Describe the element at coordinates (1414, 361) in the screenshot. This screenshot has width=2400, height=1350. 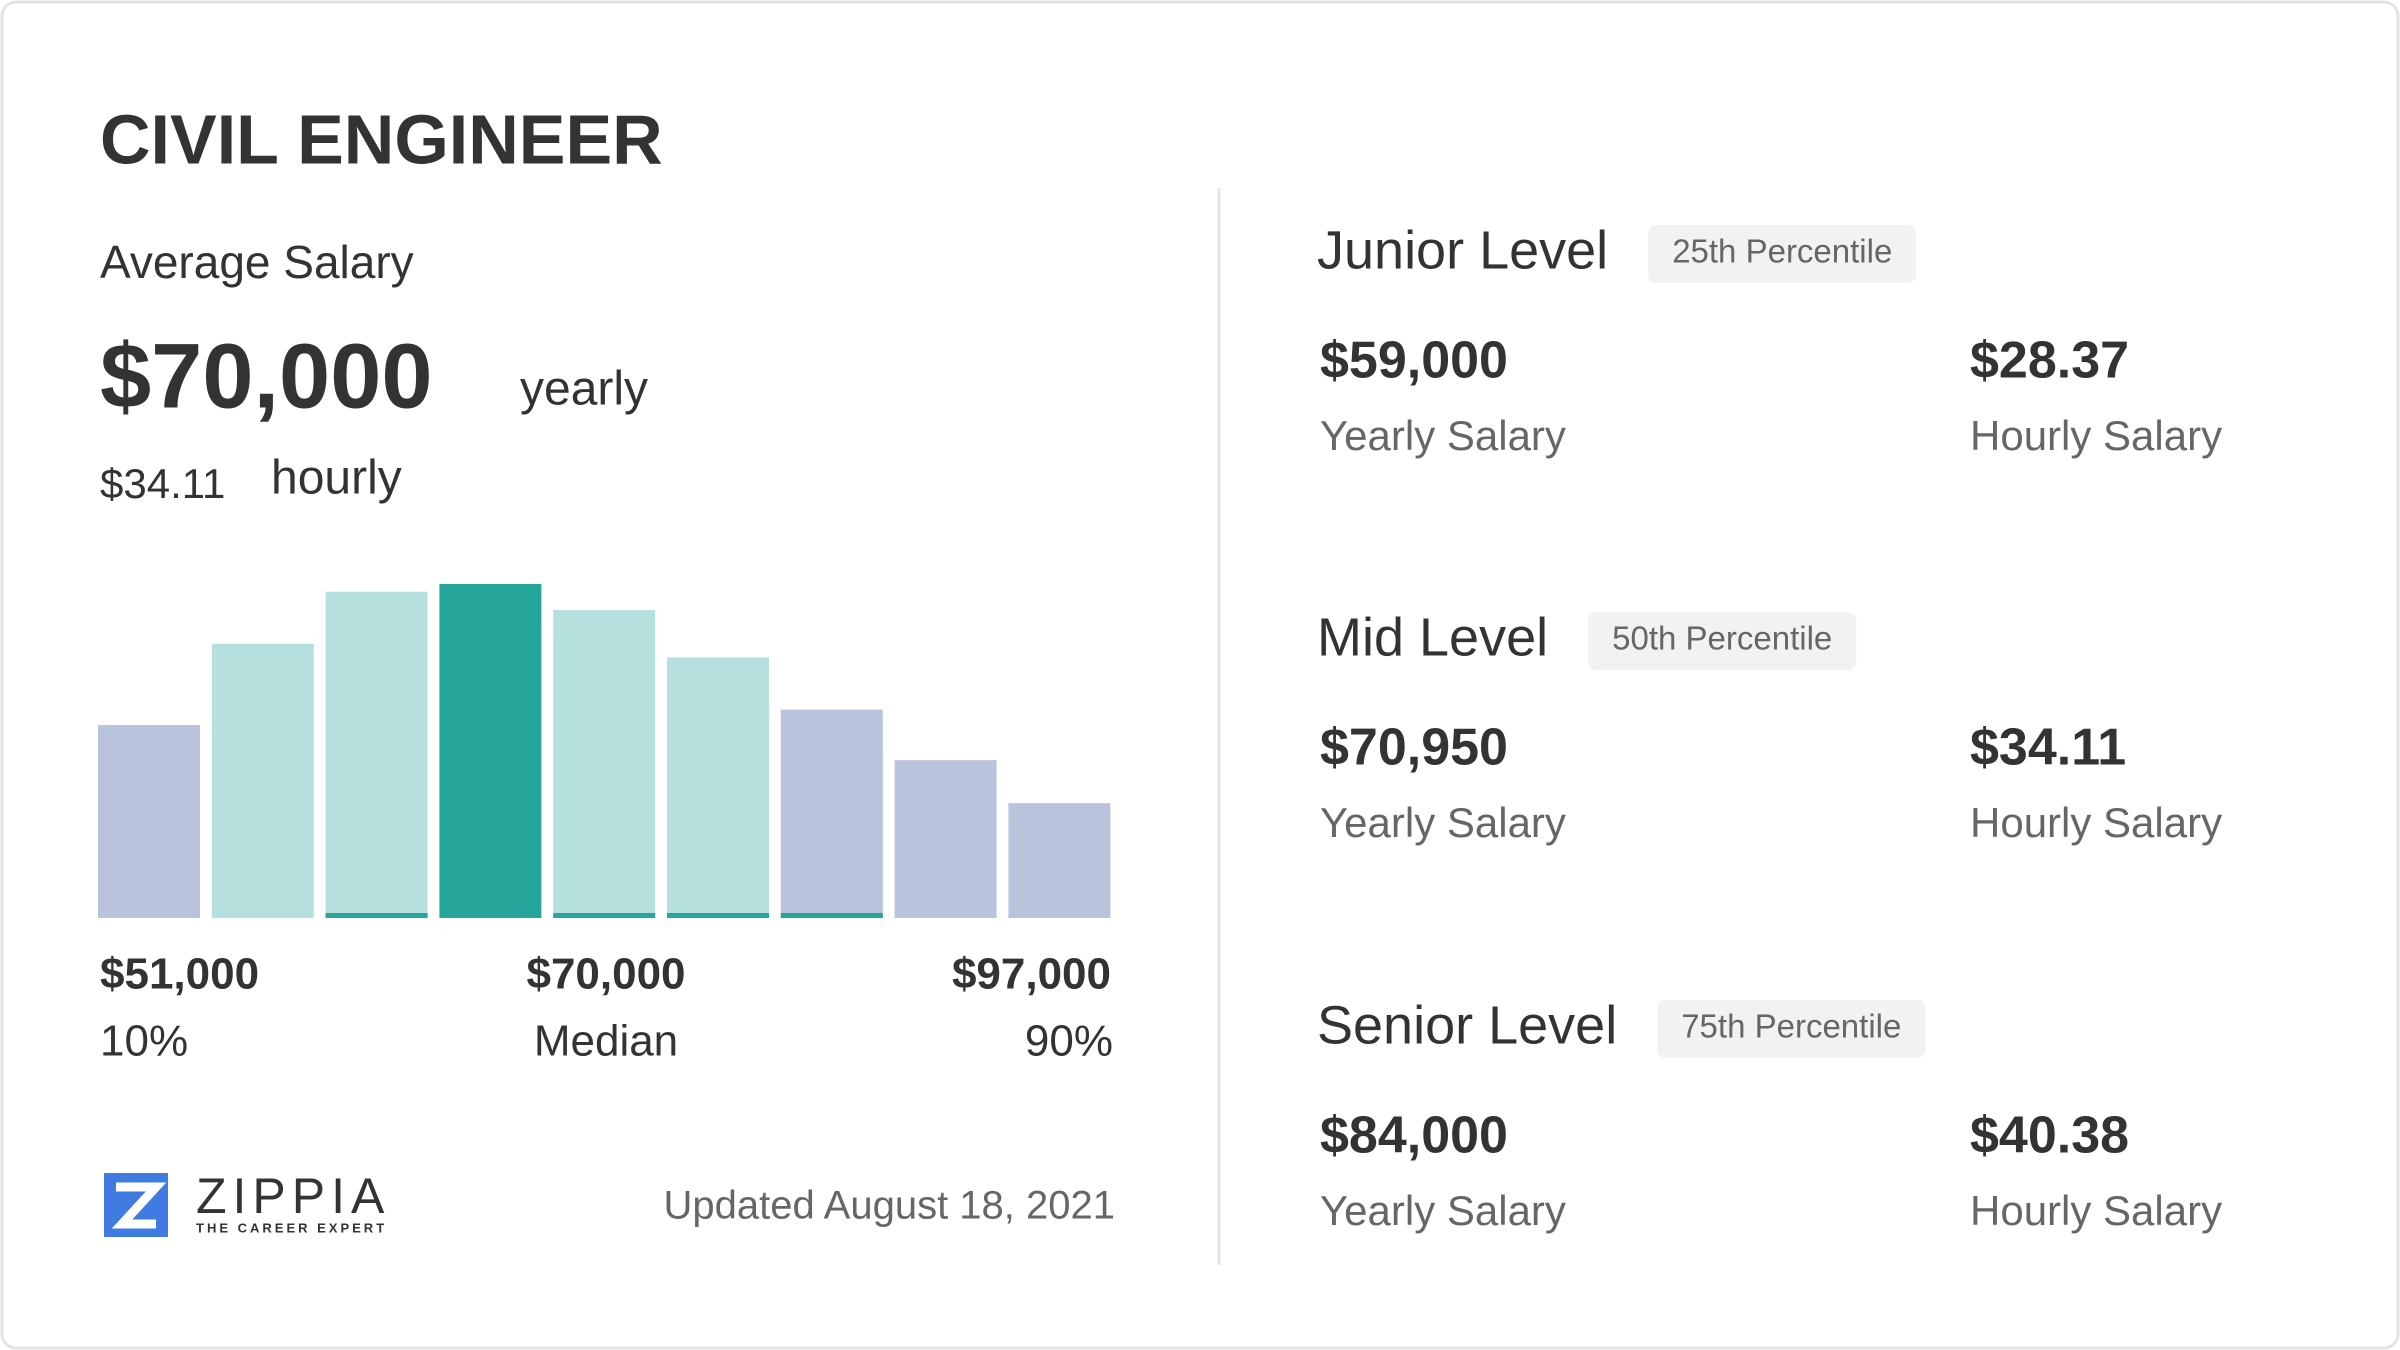
I see `yearly-salary: $59,000` at that location.